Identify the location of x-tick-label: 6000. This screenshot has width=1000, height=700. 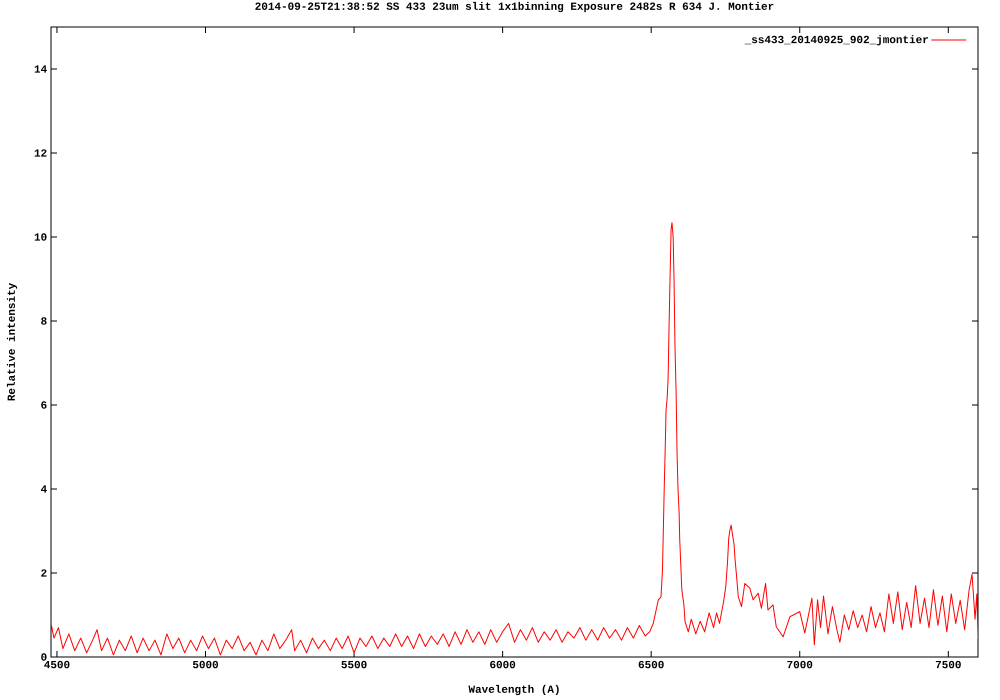
(503, 664).